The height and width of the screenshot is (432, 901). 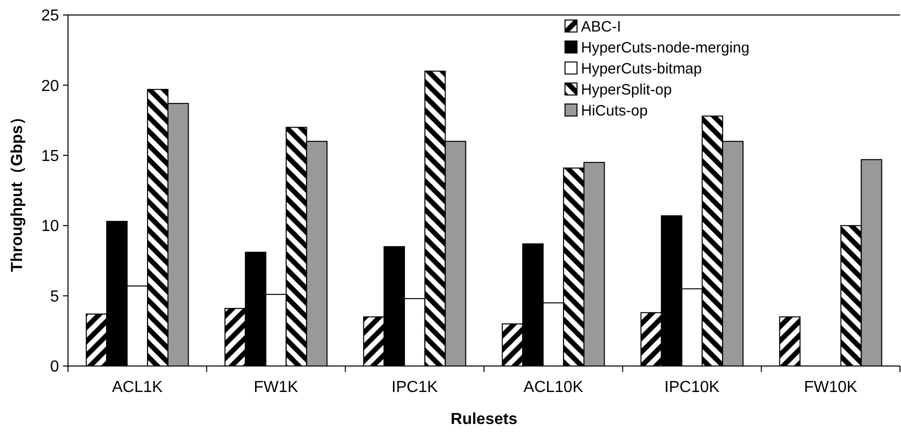 What do you see at coordinates (17, 190) in the screenshot?
I see `y-axis-title: Throughput（Gbps）` at bounding box center [17, 190].